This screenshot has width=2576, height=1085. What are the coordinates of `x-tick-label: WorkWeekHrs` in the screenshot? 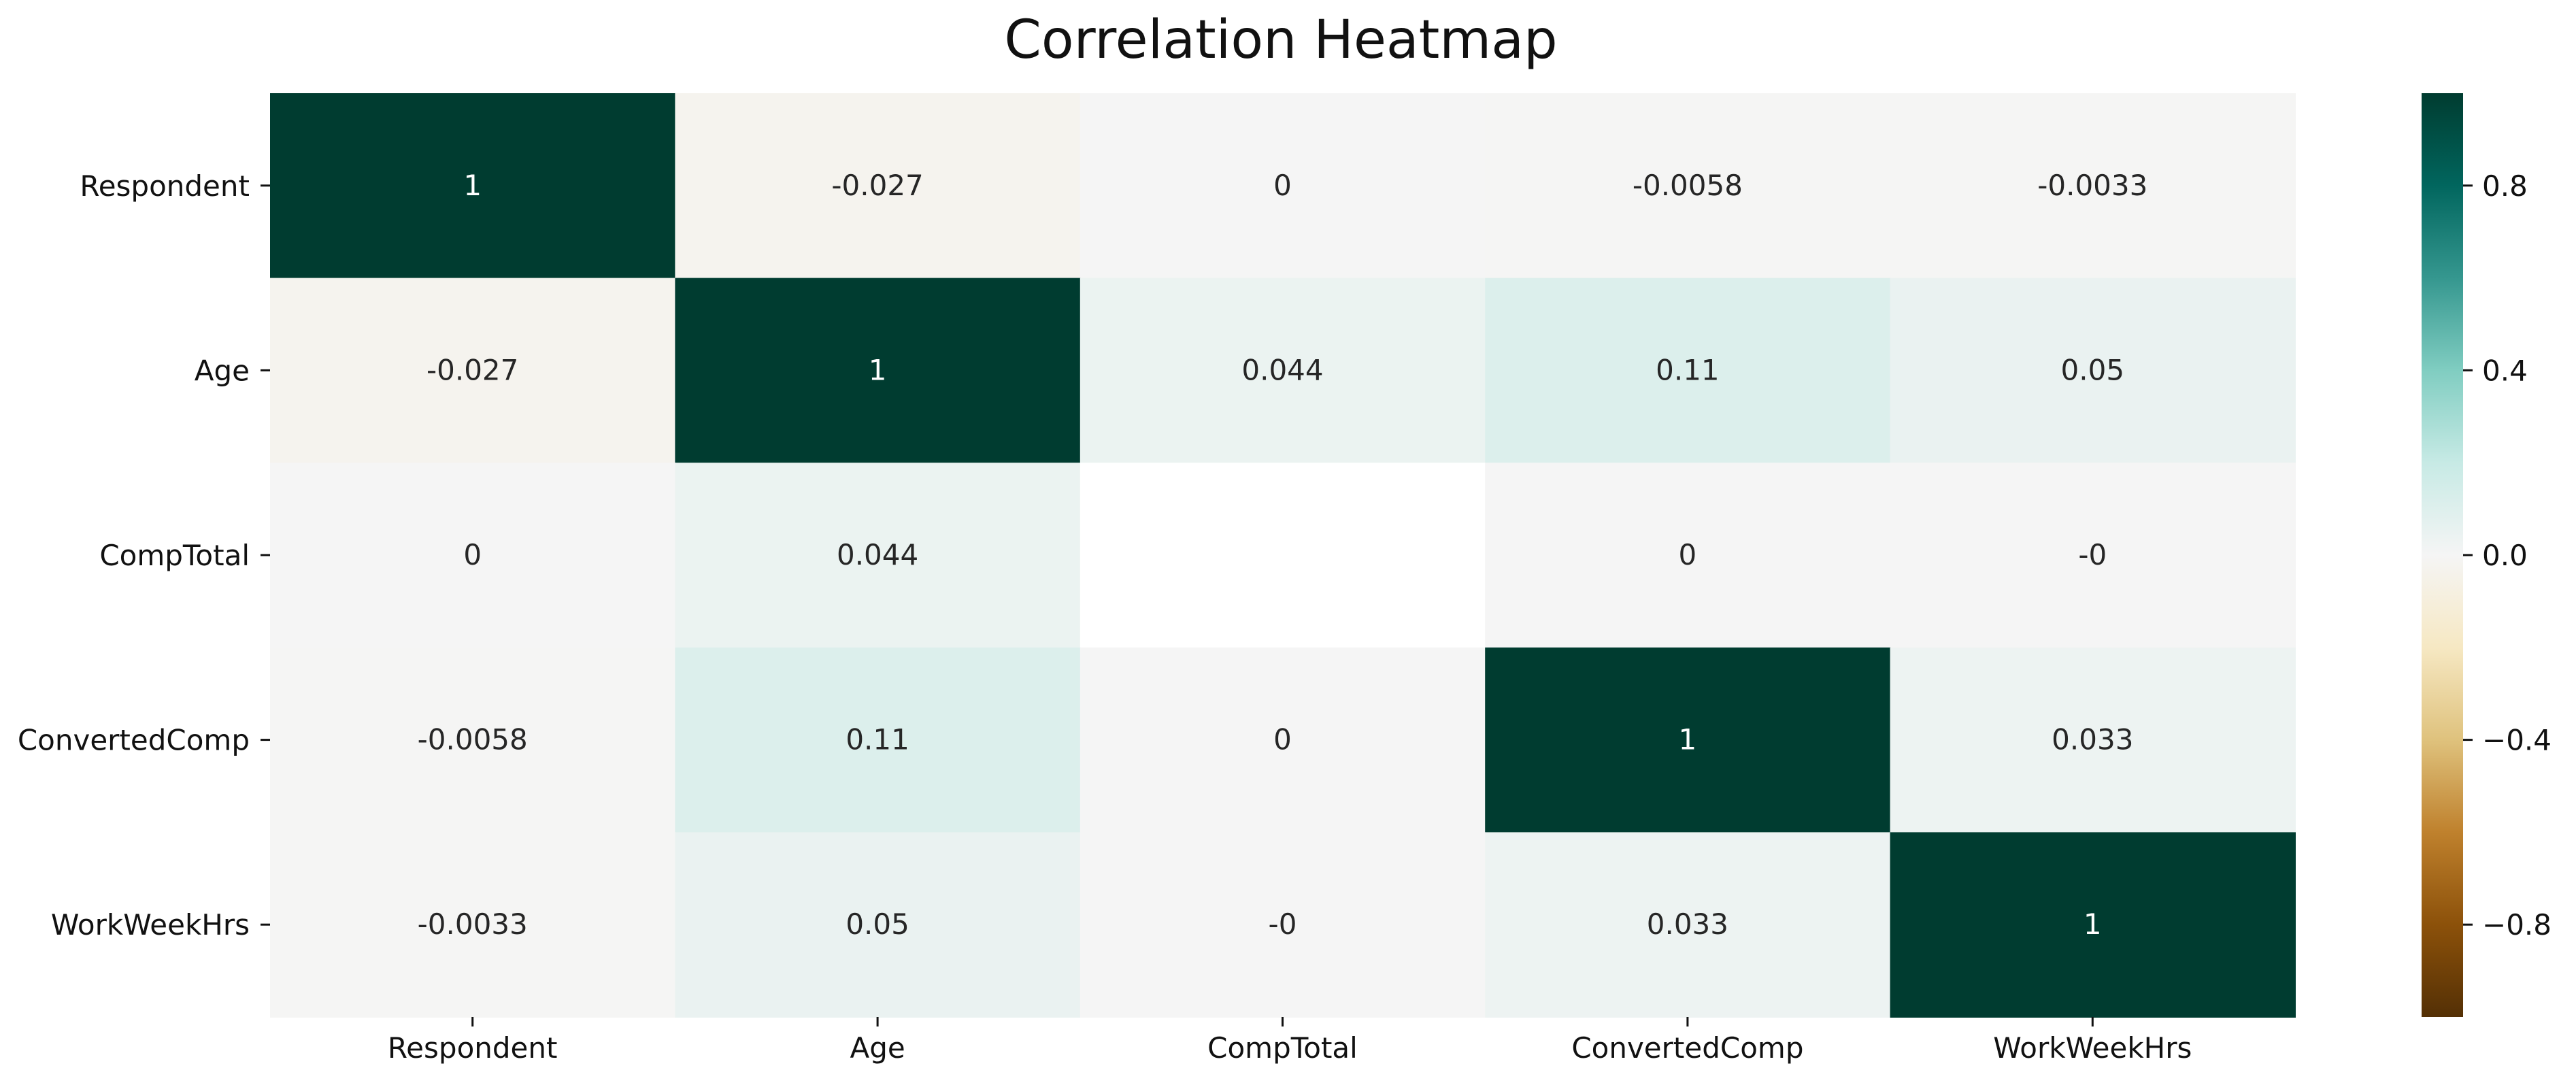 It's located at (2092, 1048).